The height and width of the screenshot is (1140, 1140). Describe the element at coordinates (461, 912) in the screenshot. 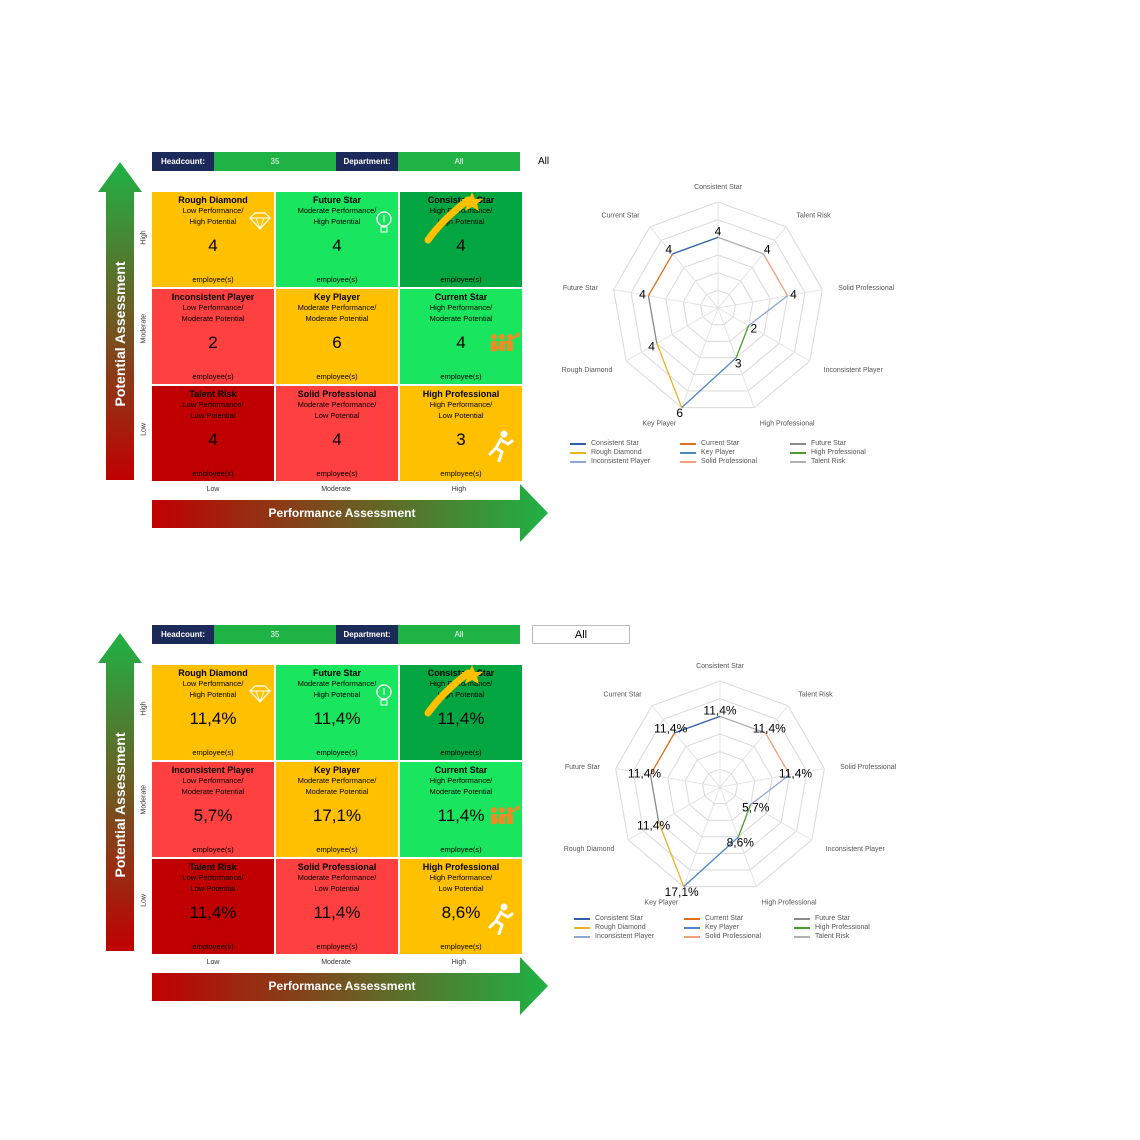

I see `cell-value: 8,6%` at that location.